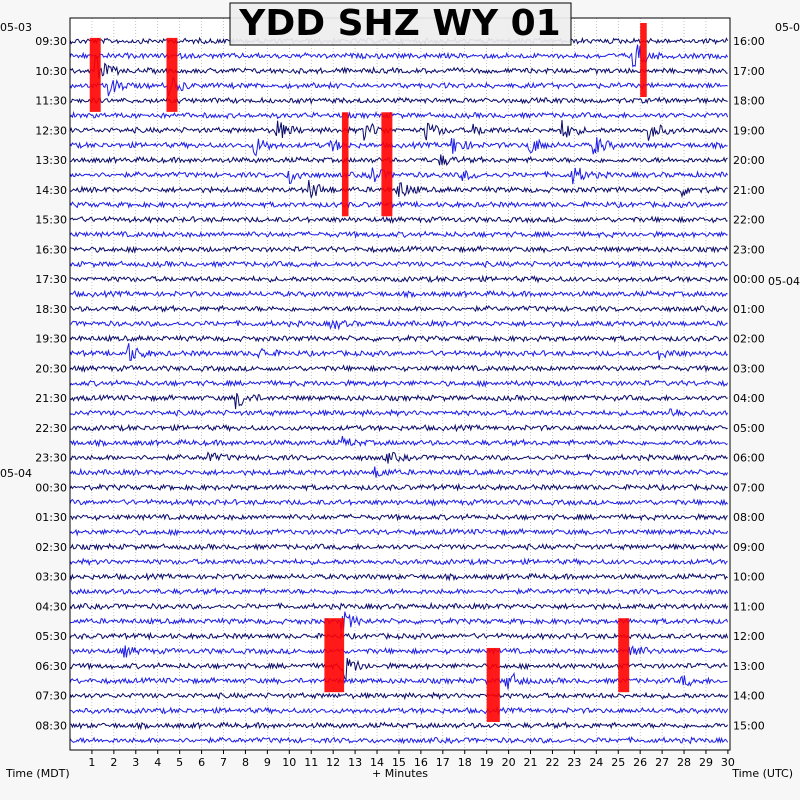 This screenshot has width=800, height=804. What do you see at coordinates (51, 279) in the screenshot?
I see `left-time-label: 17:30` at bounding box center [51, 279].